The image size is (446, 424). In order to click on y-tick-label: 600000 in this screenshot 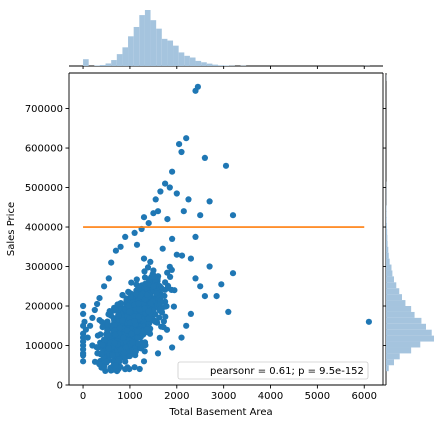, I will do `click(44, 149)`.